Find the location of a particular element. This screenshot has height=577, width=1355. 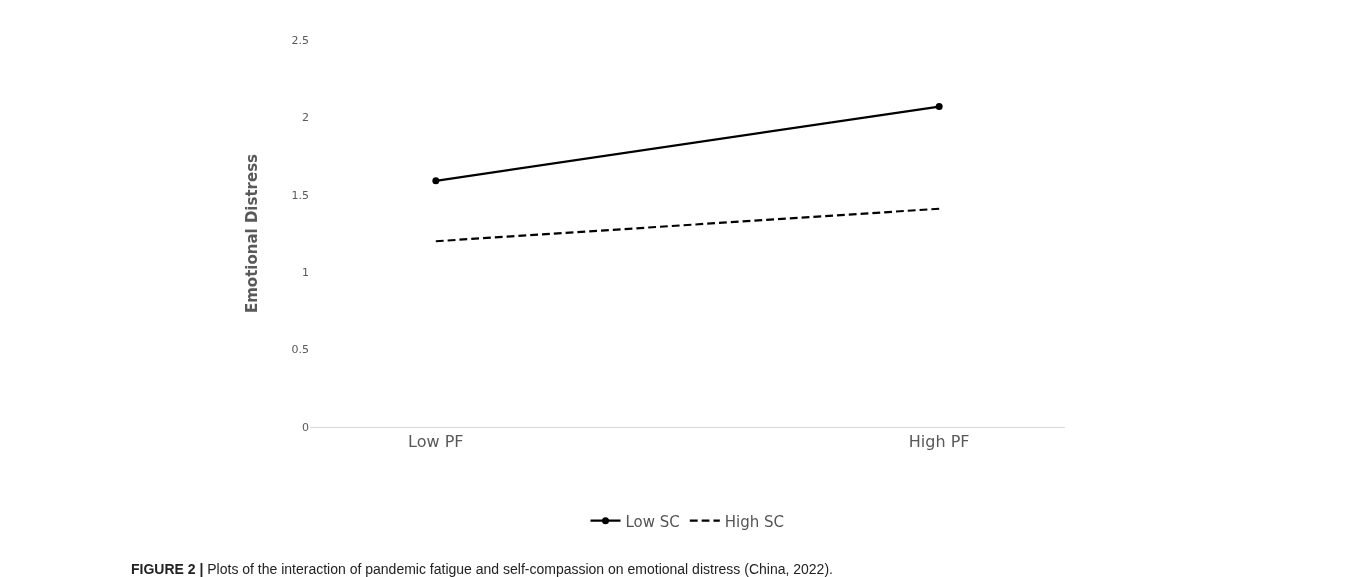

y-tick-label: 2.5 is located at coordinates (300, 40).